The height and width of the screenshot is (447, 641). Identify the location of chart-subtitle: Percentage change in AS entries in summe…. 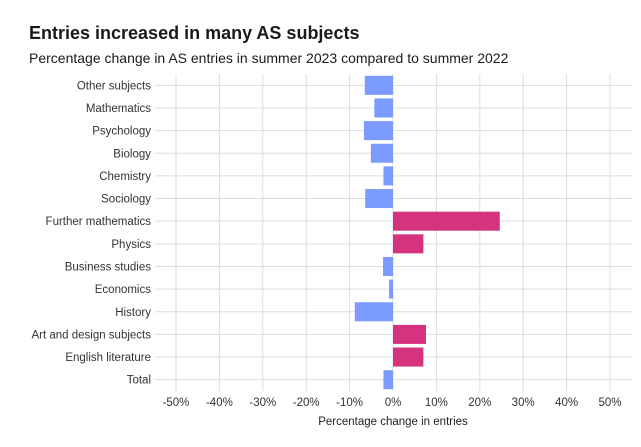
(269, 58).